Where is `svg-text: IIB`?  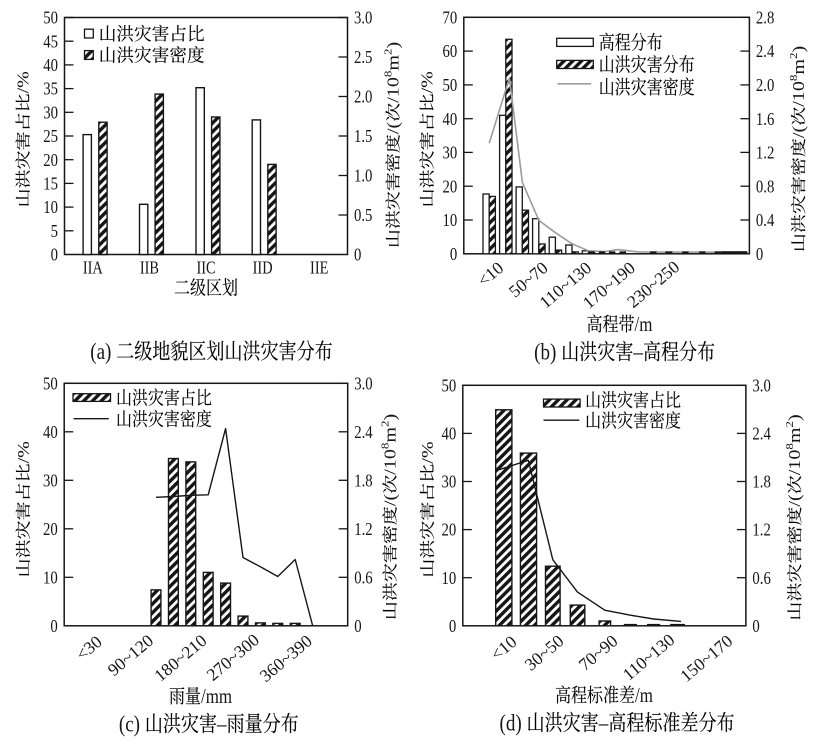
svg-text: IIB is located at coordinates (149, 268).